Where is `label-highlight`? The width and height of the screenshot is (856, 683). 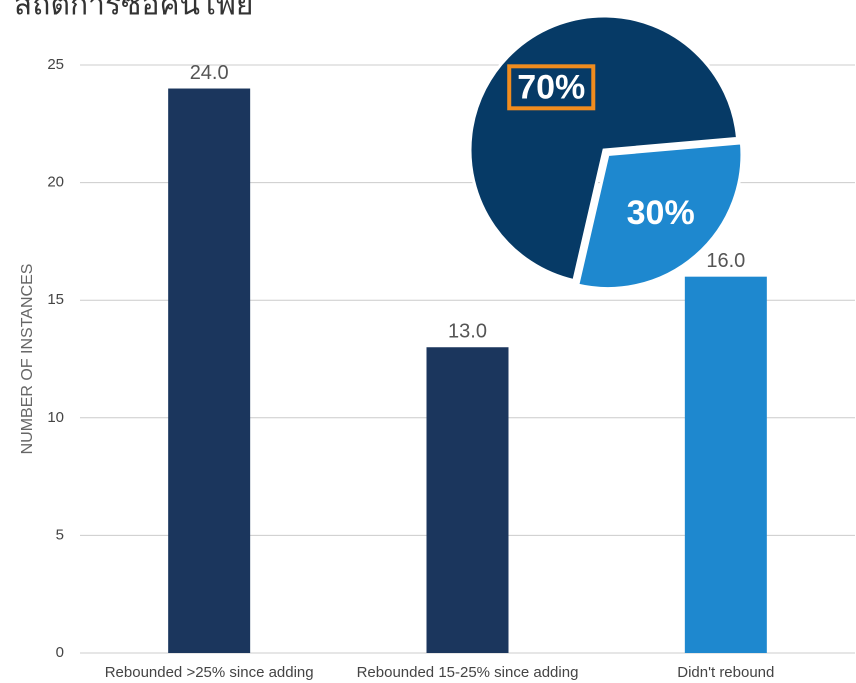 label-highlight is located at coordinates (551, 87).